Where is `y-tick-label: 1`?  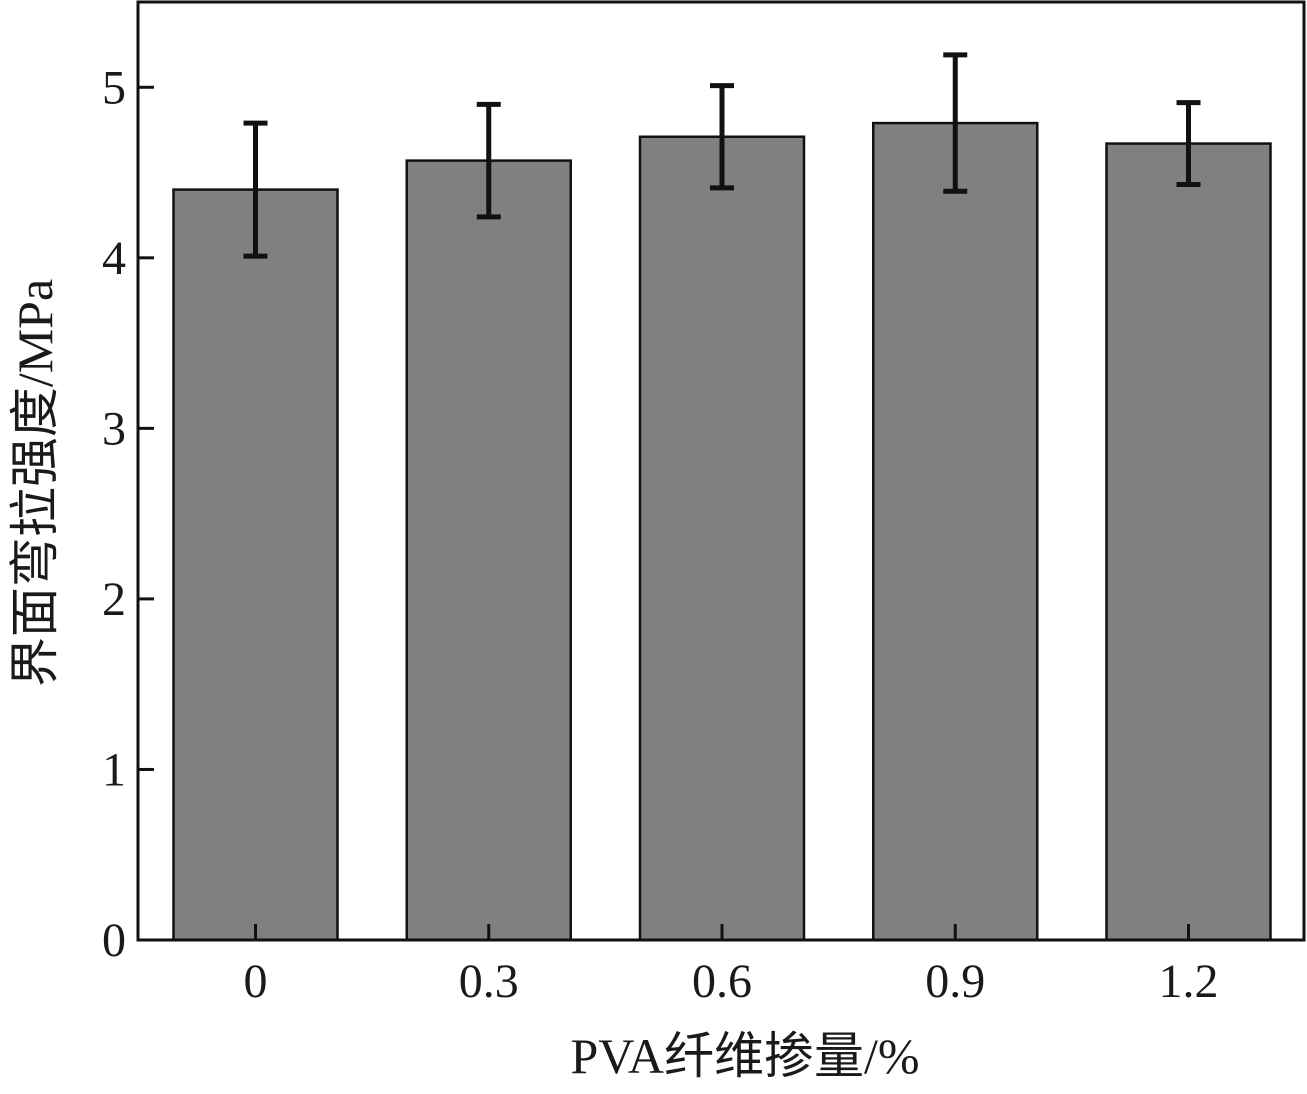
y-tick-label: 1 is located at coordinates (114, 769).